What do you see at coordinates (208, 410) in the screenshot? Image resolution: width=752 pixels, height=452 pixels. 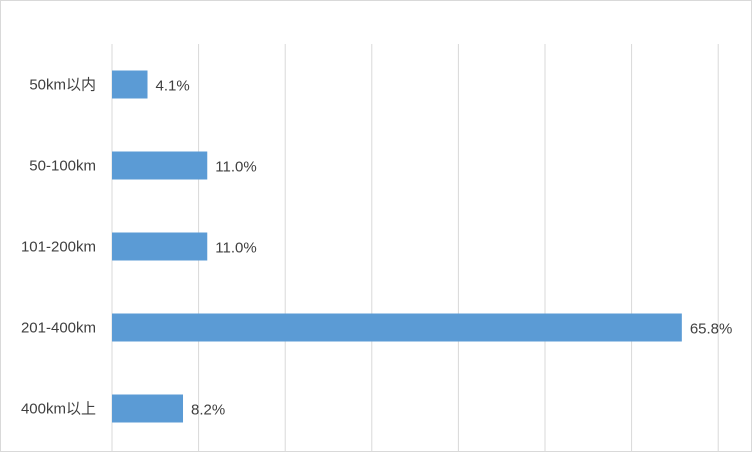 I see `data-label: 8.2%` at bounding box center [208, 410].